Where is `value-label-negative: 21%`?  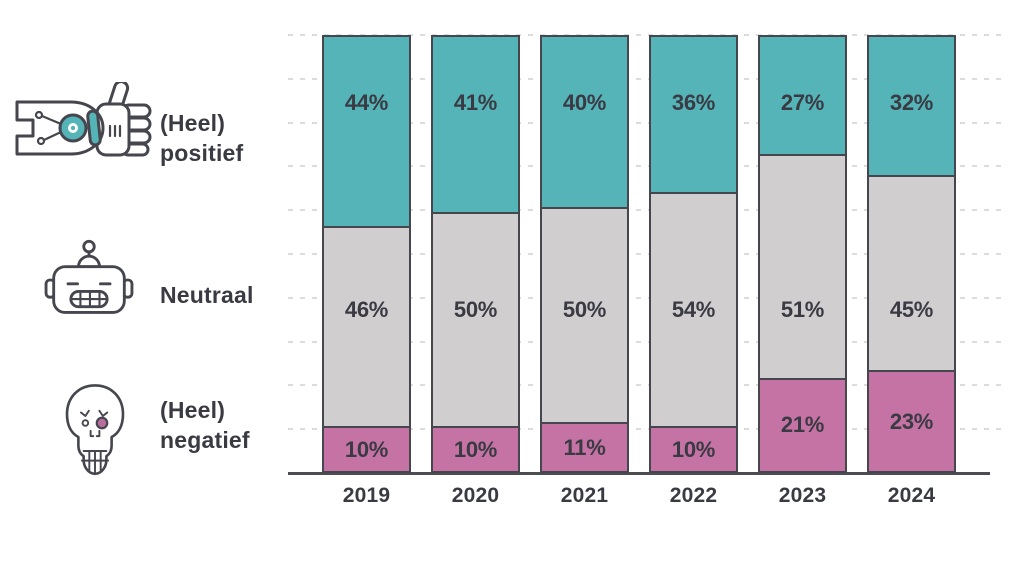 value-label-negative: 21% is located at coordinates (802, 425).